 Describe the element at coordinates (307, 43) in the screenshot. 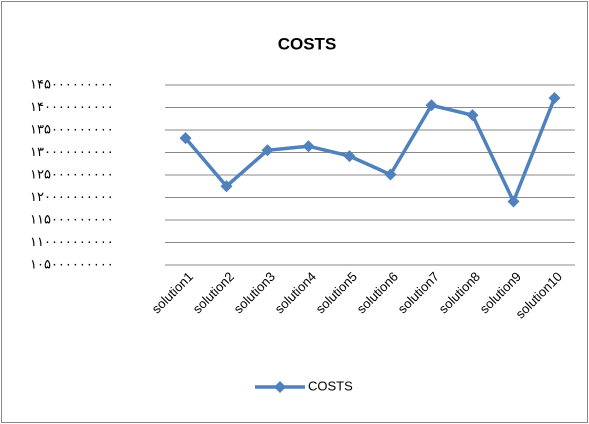

I see `chart-title: COSTS` at that location.